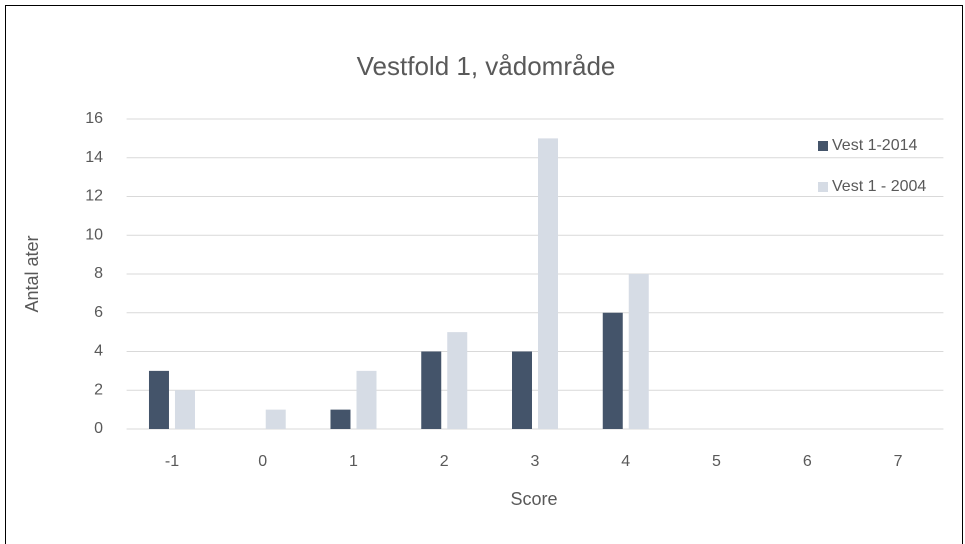 Image resolution: width=965 pixels, height=544 pixels. Describe the element at coordinates (94, 118) in the screenshot. I see `y-tick-label: 16` at that location.